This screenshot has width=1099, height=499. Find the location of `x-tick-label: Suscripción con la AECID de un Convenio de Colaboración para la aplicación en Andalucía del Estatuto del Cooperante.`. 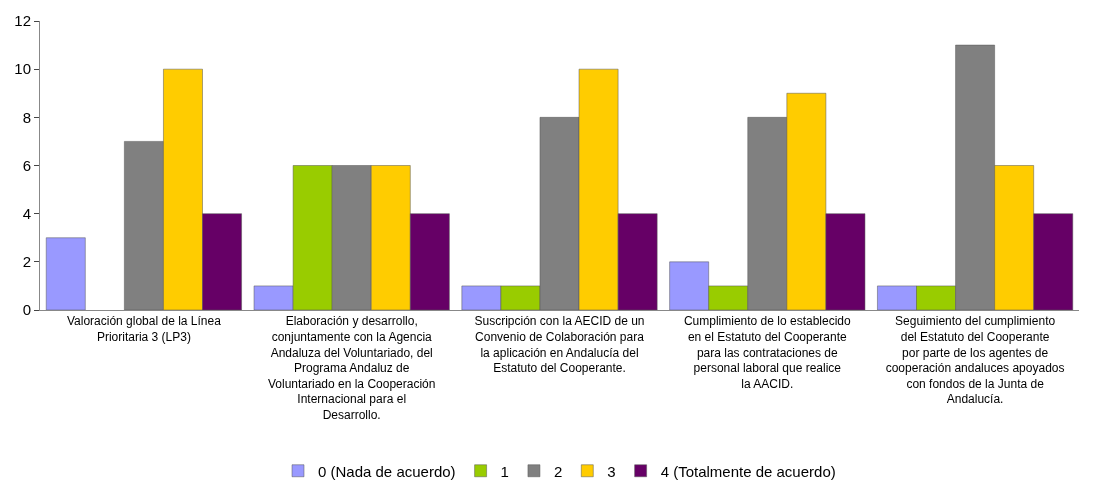

x-tick-label: Suscripción con la AECID de un Convenio de Colaboración para la aplicación en Andalucía del Estatuto del Cooperante. is located at coordinates (559, 345).